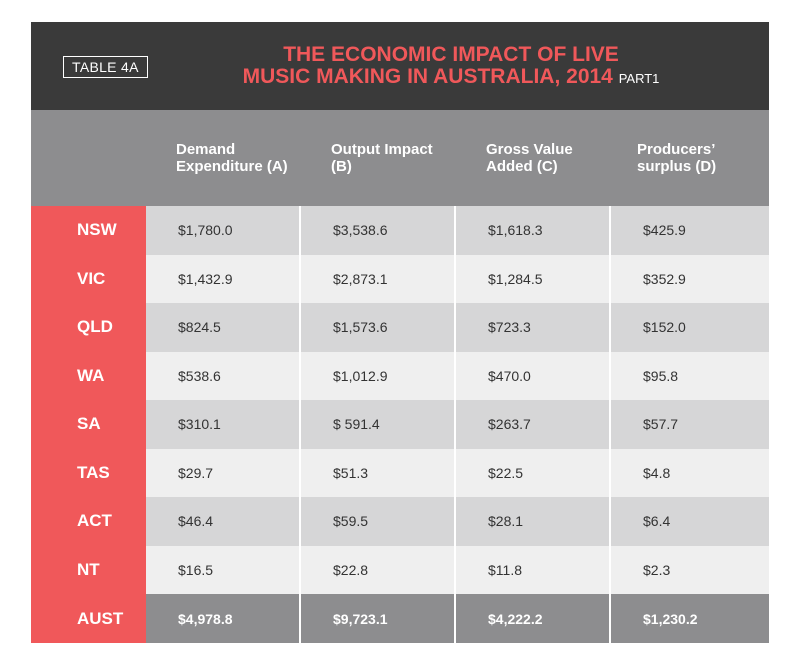  Describe the element at coordinates (223, 375) in the screenshot. I see `table-cell: $538.6` at that location.